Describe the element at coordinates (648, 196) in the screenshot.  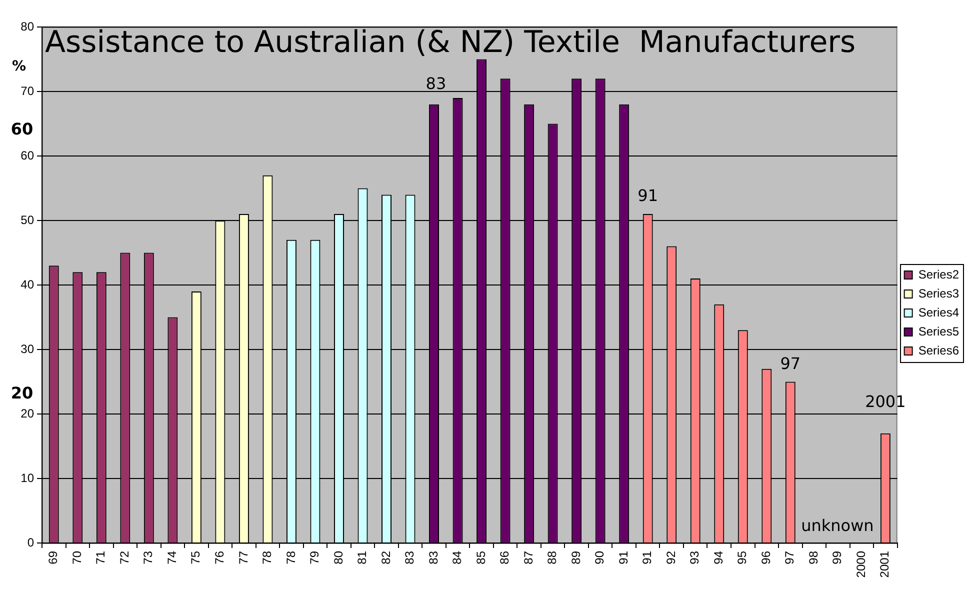
I see `annotation: 91` at that location.